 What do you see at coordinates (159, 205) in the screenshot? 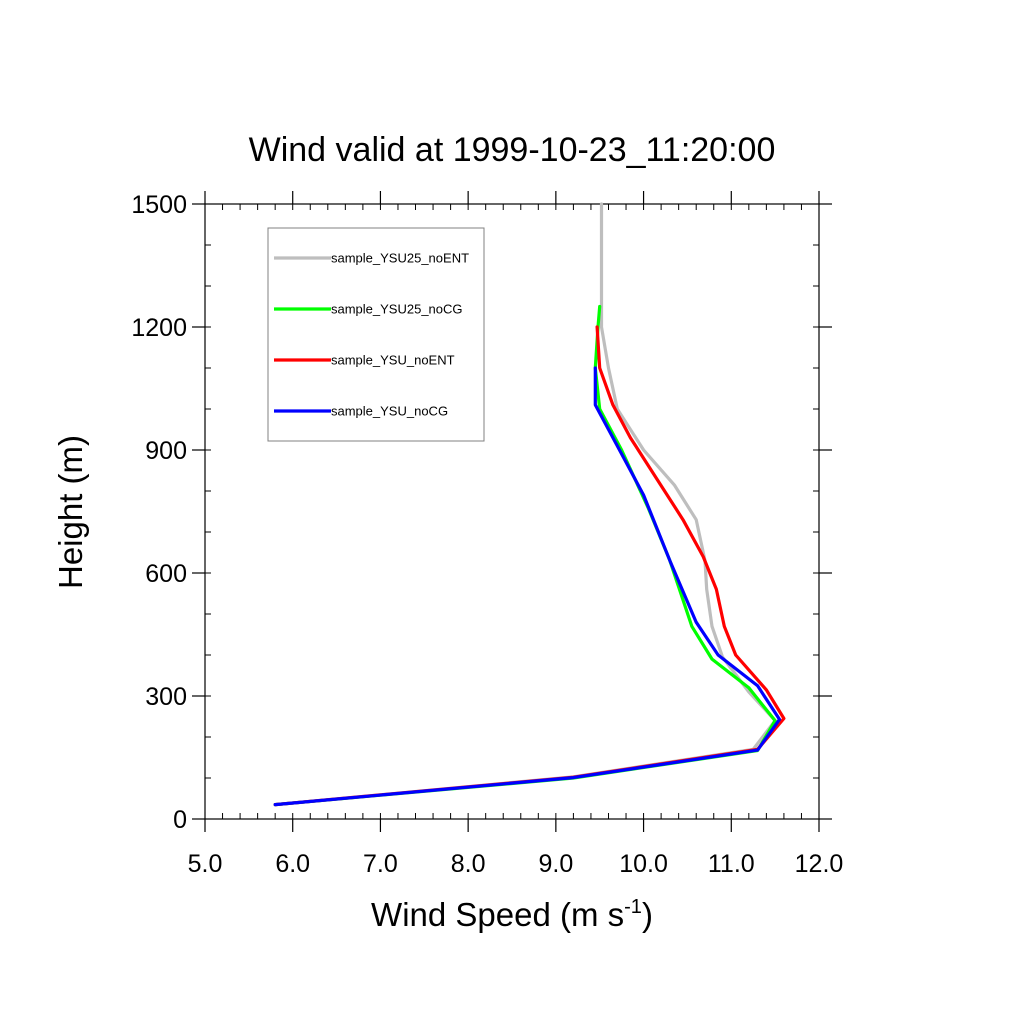
I see `y-tick-label: 1500` at bounding box center [159, 205].